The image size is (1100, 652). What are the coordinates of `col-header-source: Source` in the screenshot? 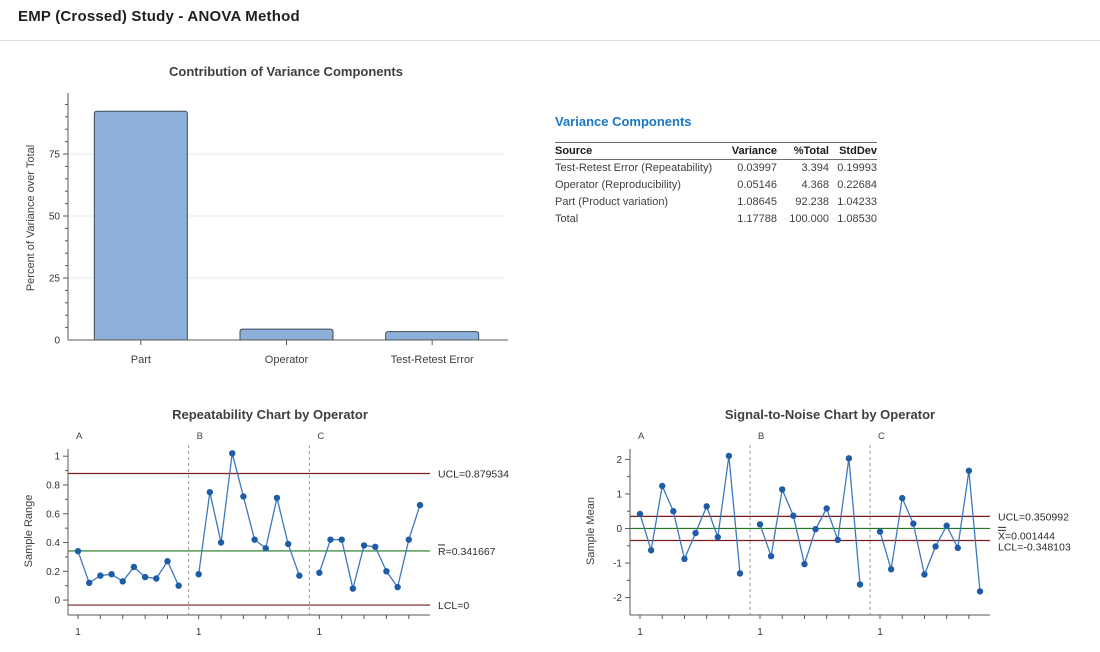 It's located at (641, 151).